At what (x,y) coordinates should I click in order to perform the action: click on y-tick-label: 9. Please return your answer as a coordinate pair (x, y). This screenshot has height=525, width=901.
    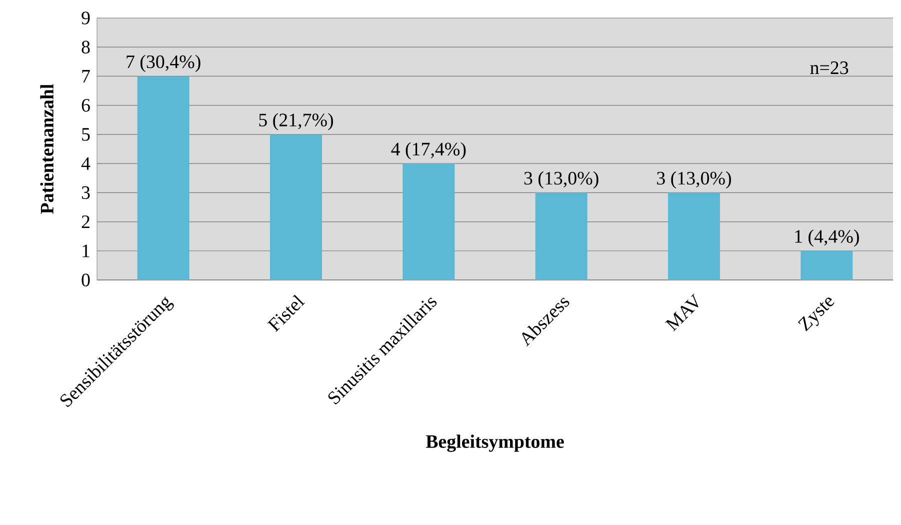
    Looking at the image, I should click on (86, 18).